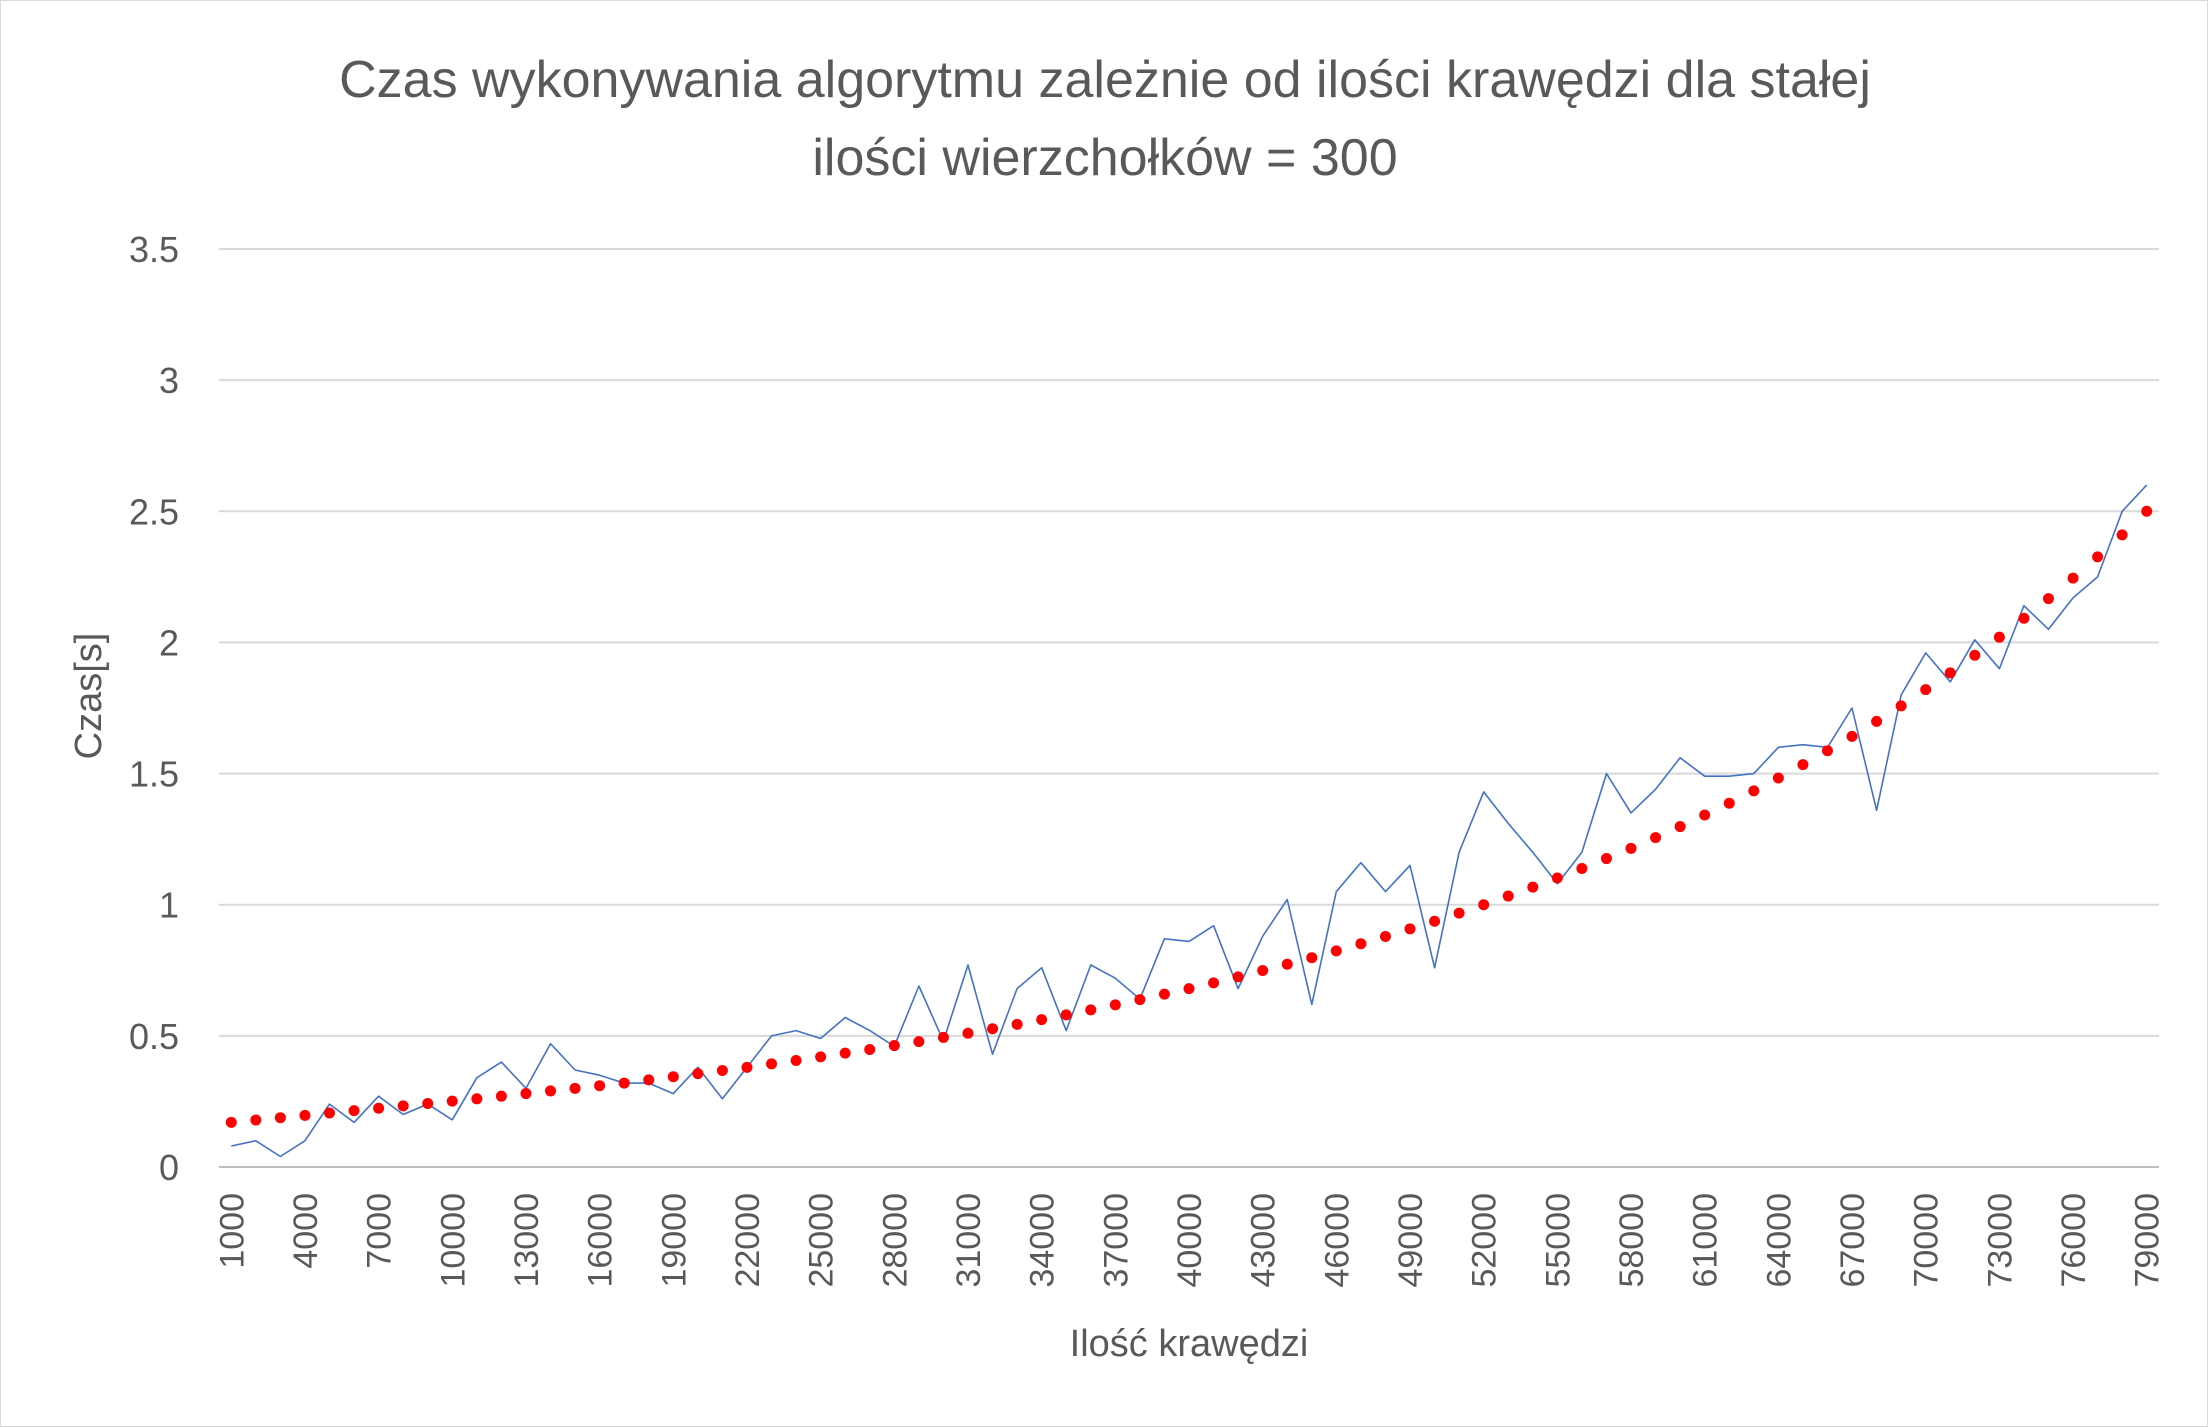  Describe the element at coordinates (1189, 1344) in the screenshot. I see `x-axis-title: Ilość krawędzi` at that location.